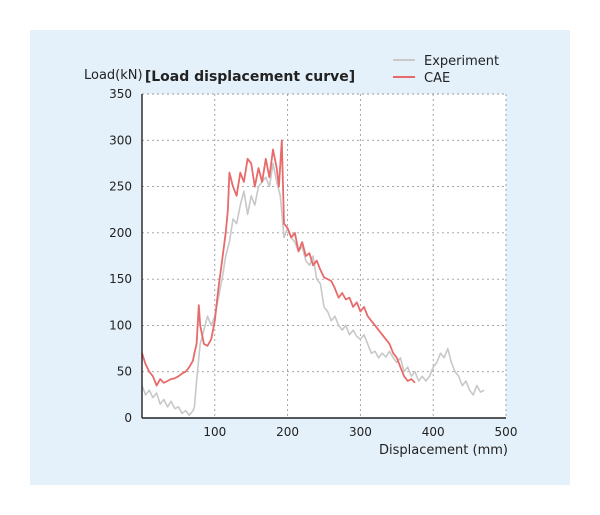 The height and width of the screenshot is (515, 600). What do you see at coordinates (113, 75) in the screenshot?
I see `y-axis-label: Load(kN)` at bounding box center [113, 75].